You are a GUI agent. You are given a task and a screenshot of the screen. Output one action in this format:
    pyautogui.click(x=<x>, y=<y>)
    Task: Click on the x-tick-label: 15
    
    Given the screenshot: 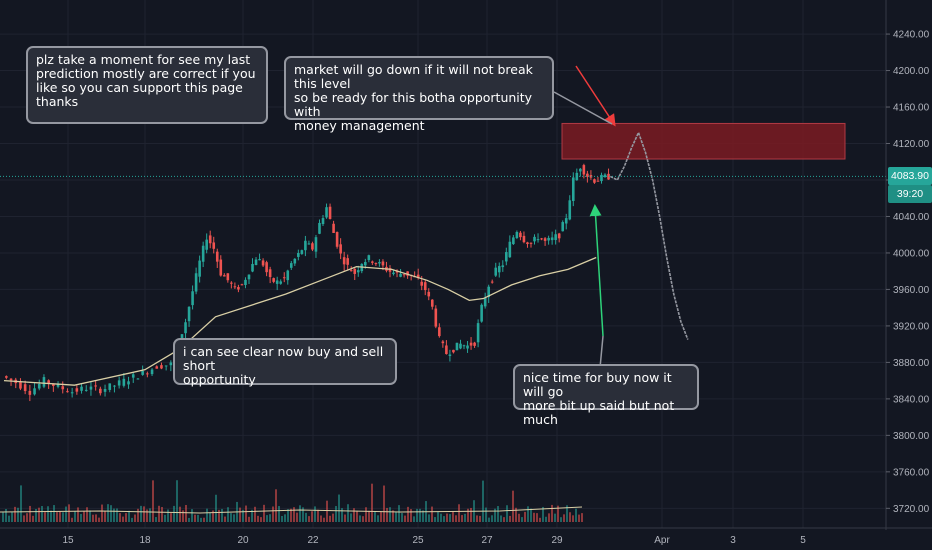 What is the action you would take?
    pyautogui.click(x=68, y=540)
    